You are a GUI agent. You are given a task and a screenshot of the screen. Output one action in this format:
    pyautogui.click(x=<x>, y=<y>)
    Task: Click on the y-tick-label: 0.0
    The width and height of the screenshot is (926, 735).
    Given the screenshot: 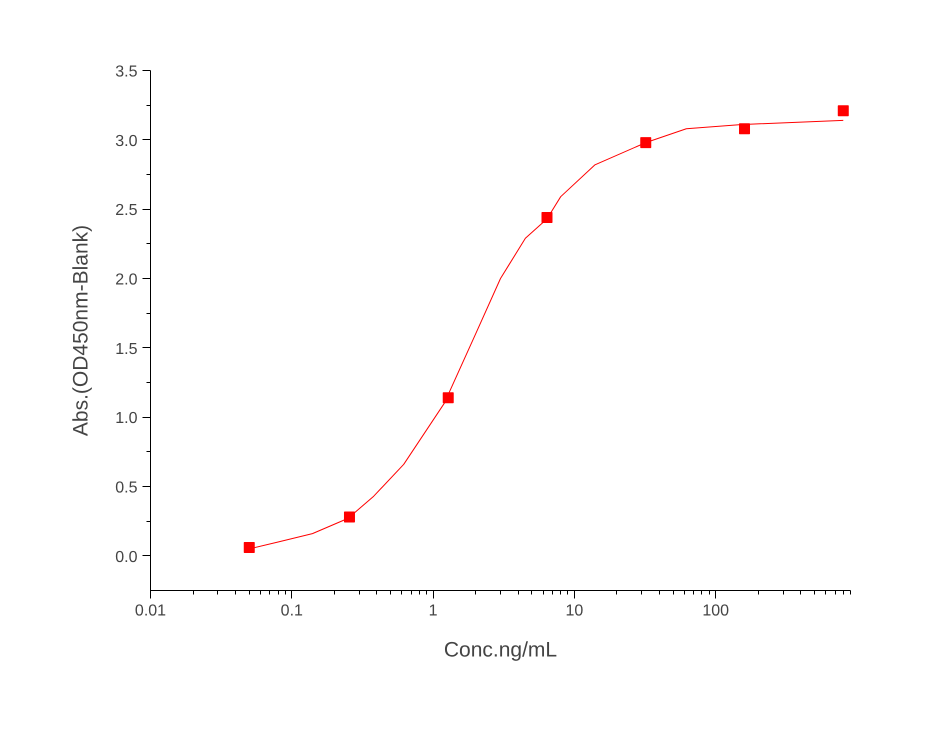 What is the action you would take?
    pyautogui.click(x=126, y=557)
    